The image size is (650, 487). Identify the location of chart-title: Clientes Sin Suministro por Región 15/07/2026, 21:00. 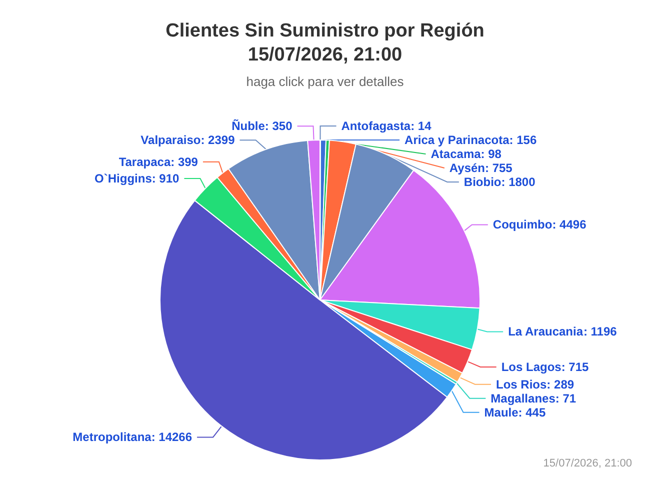
(325, 43).